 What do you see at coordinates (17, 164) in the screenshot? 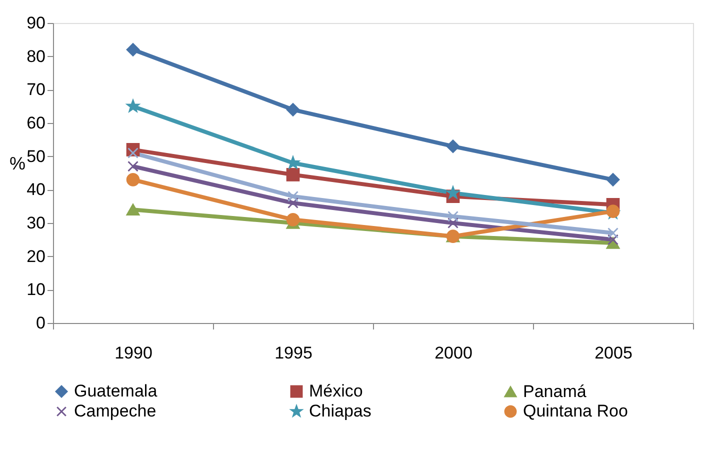
I see `y-axis-title: %` at bounding box center [17, 164].